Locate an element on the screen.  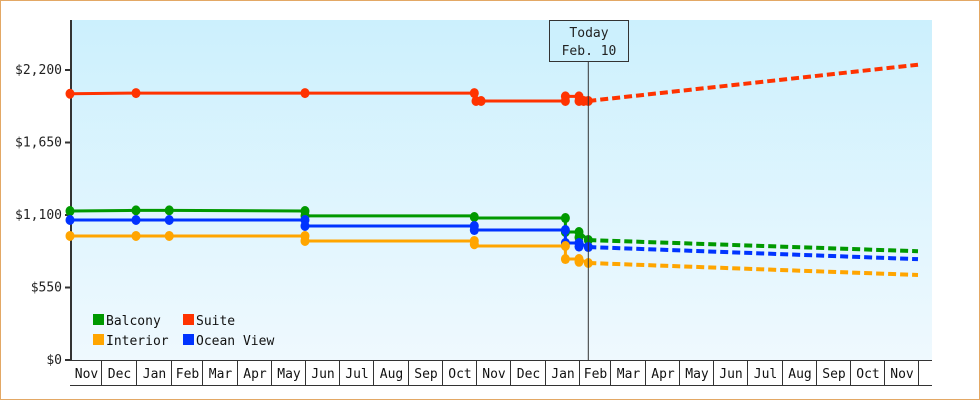
today-marker: Today Feb. 10 is located at coordinates (589, 190).